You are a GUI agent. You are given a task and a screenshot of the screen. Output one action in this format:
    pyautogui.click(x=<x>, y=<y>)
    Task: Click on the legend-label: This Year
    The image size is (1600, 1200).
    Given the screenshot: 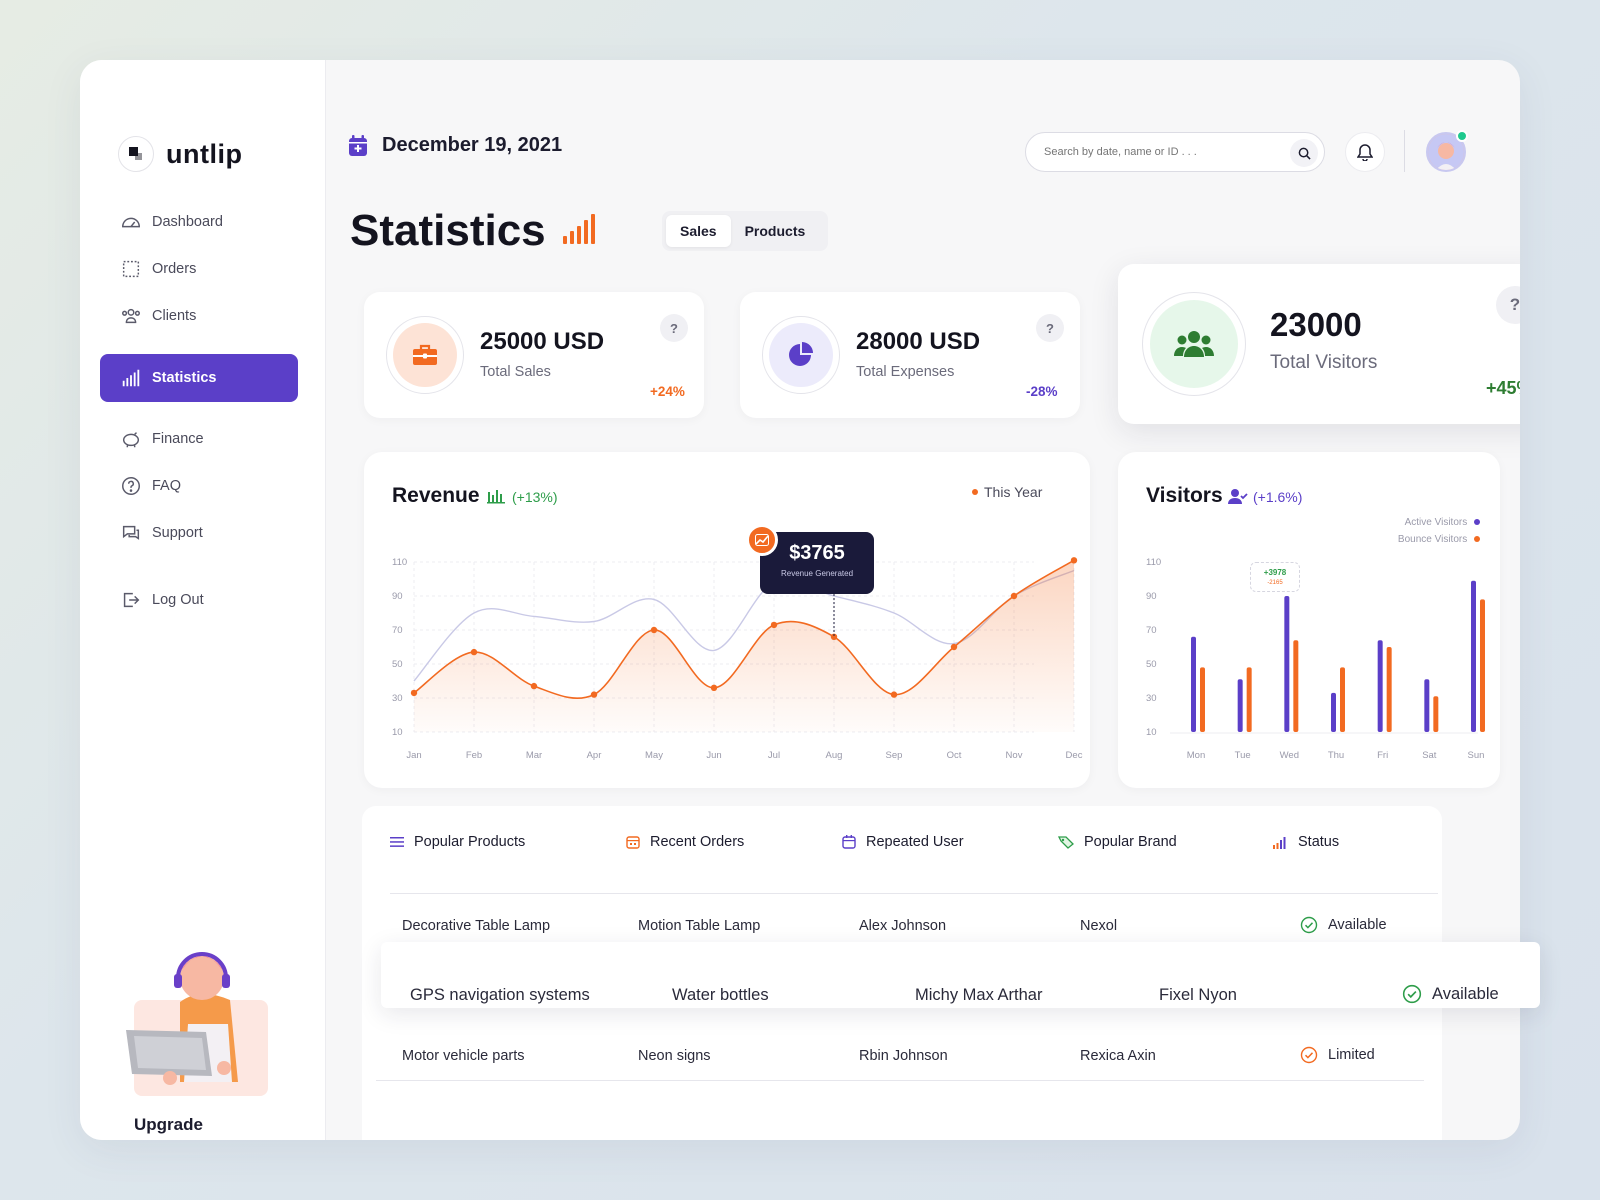 What is the action you would take?
    pyautogui.click(x=1013, y=492)
    